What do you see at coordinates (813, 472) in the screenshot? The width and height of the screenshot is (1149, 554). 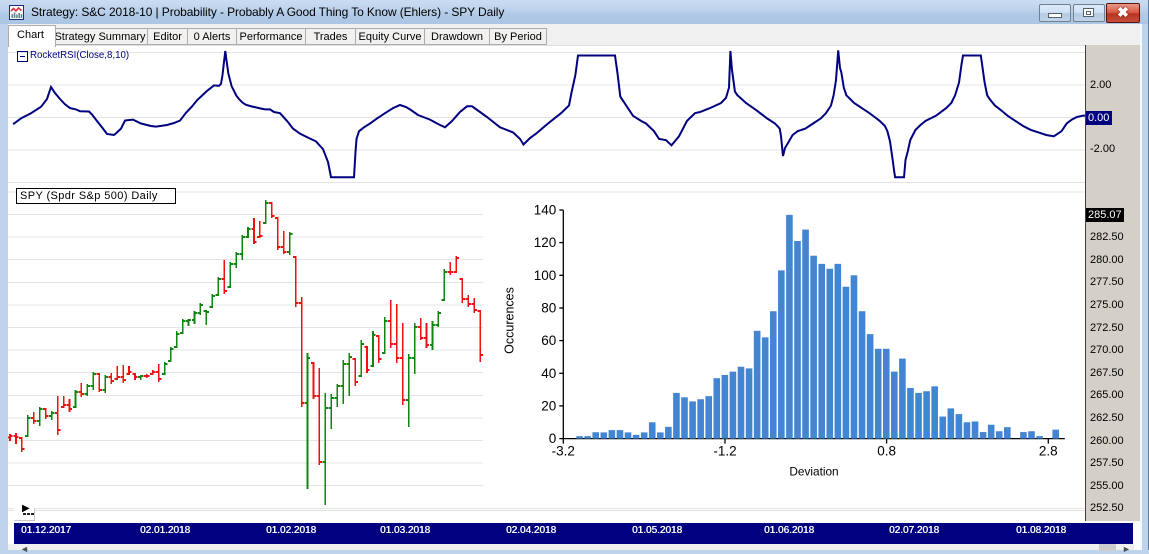 I see `svg-text: Deviation` at bounding box center [813, 472].